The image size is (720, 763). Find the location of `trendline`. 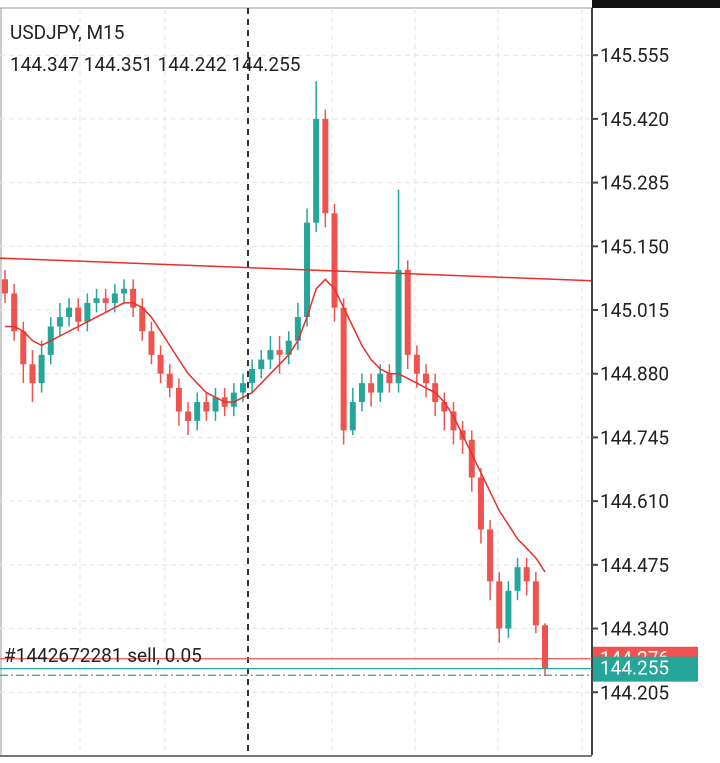

trendline is located at coordinates (296, 269).